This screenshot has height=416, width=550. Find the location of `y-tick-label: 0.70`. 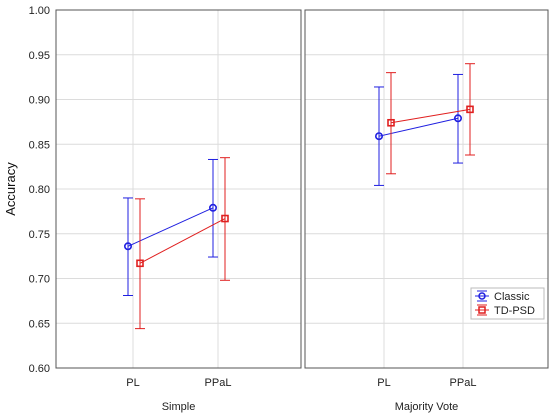

y-tick-label: 0.70 is located at coordinates (39, 280).